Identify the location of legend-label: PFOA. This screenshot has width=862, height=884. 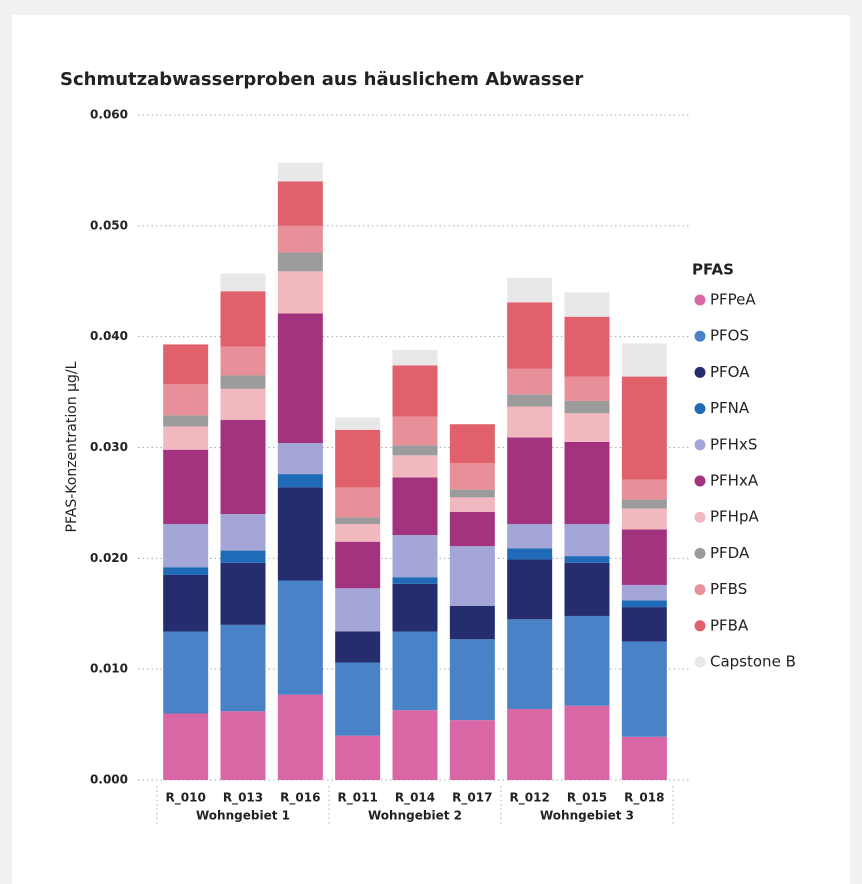
(730, 372).